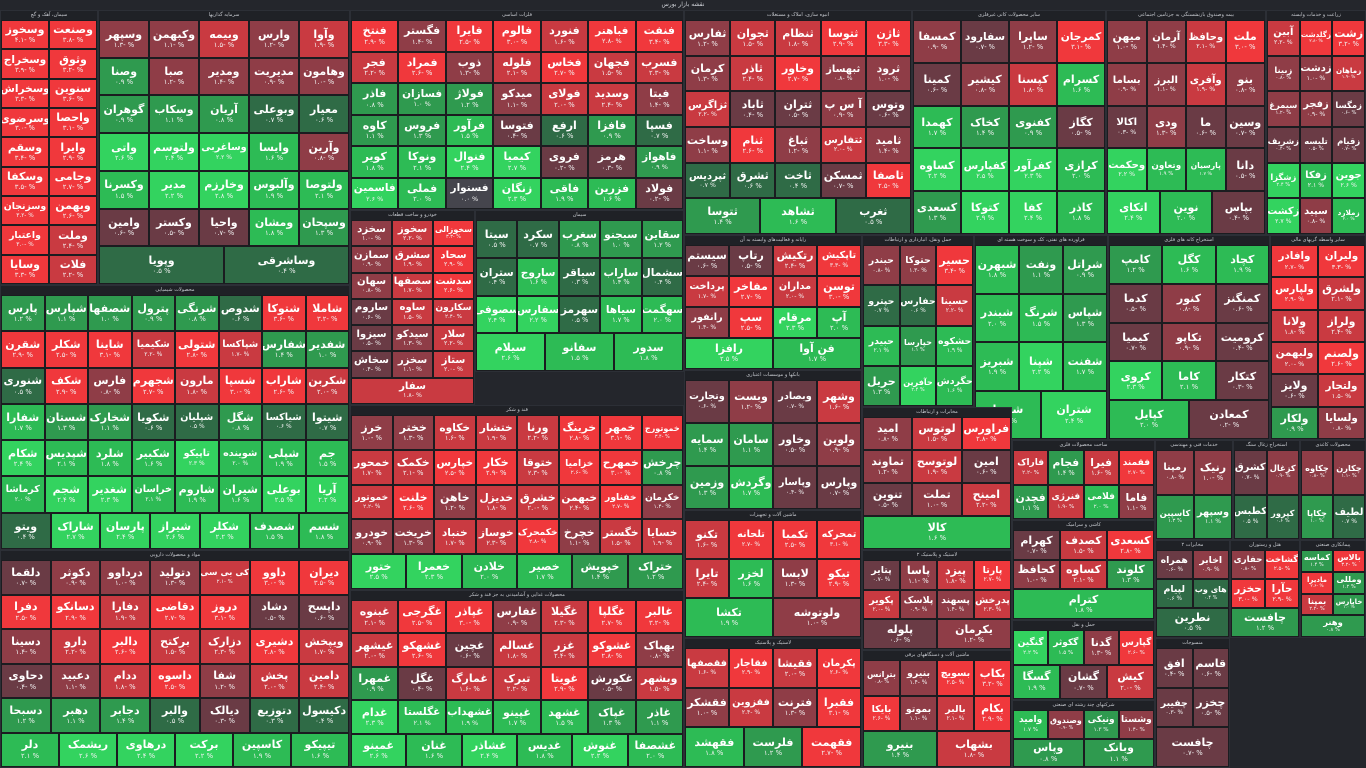 The height and width of the screenshot is (768, 1366). I want to click on stock-tile: سفارس ۲.۲ %, so click(538, 314).